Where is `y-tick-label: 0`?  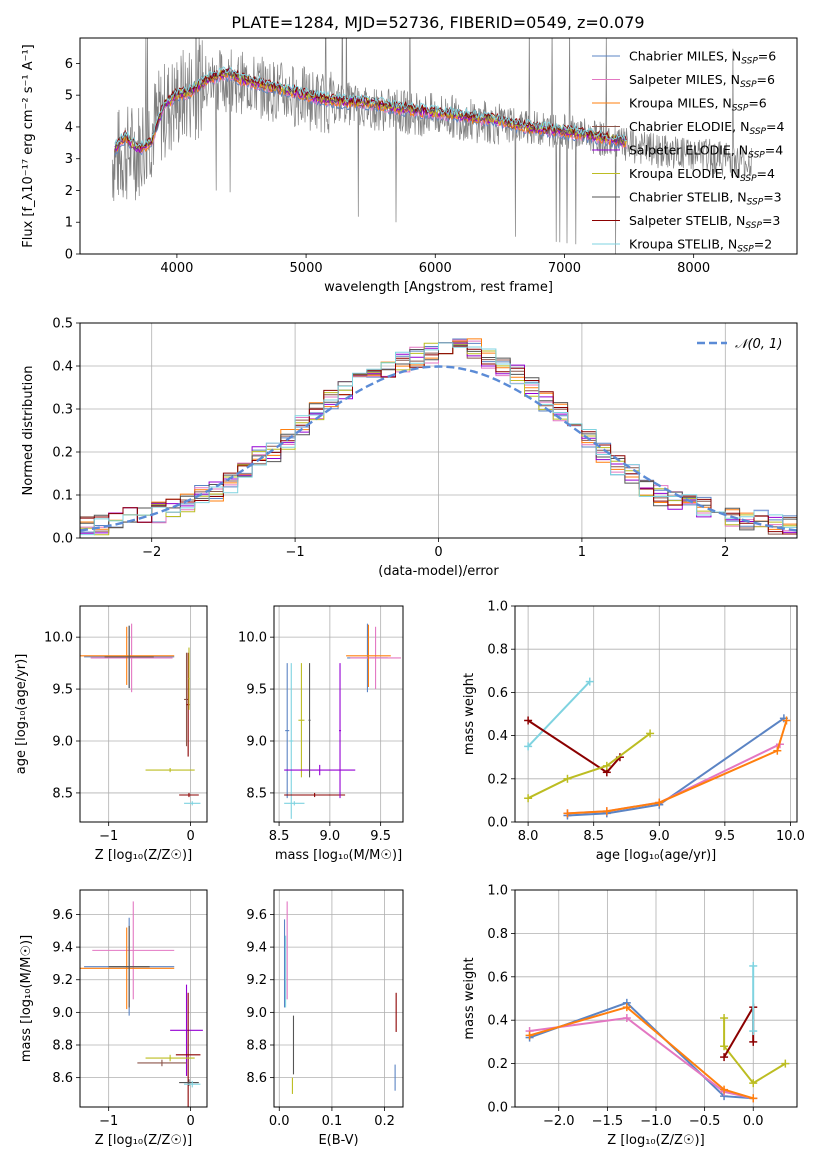 y-tick-label: 0 is located at coordinates (69, 255).